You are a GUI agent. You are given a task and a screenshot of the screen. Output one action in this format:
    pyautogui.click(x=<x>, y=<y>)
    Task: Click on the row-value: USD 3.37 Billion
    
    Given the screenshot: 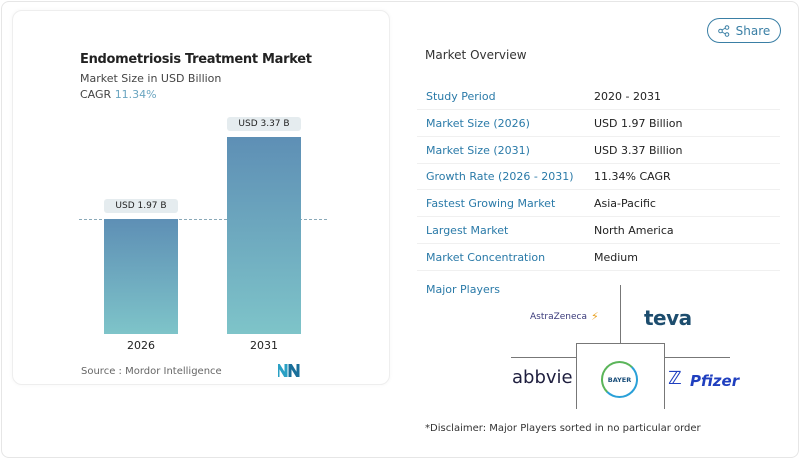 What is the action you would take?
    pyautogui.click(x=638, y=150)
    